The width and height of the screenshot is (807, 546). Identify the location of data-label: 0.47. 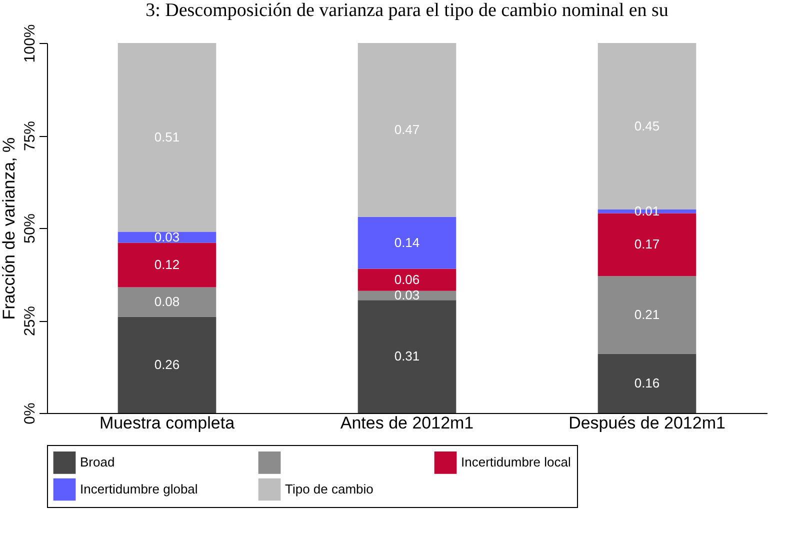
(407, 129).